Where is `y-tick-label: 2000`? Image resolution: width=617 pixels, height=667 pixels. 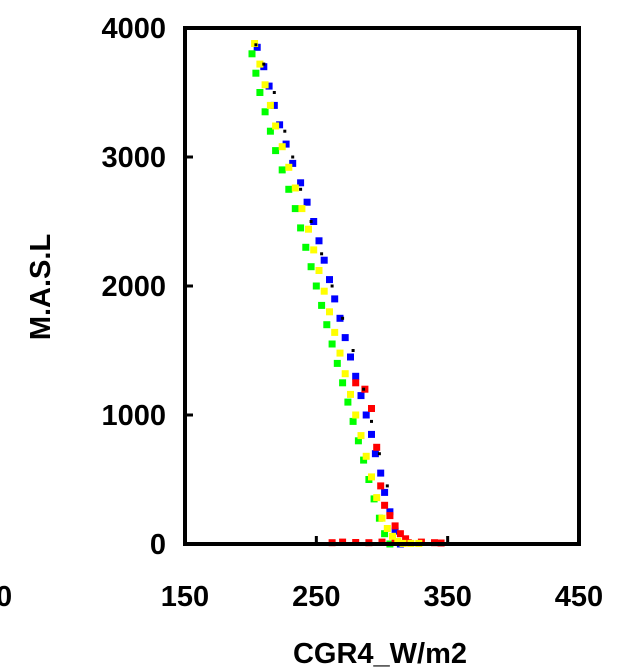
y-tick-label: 2000 is located at coordinates (133, 287).